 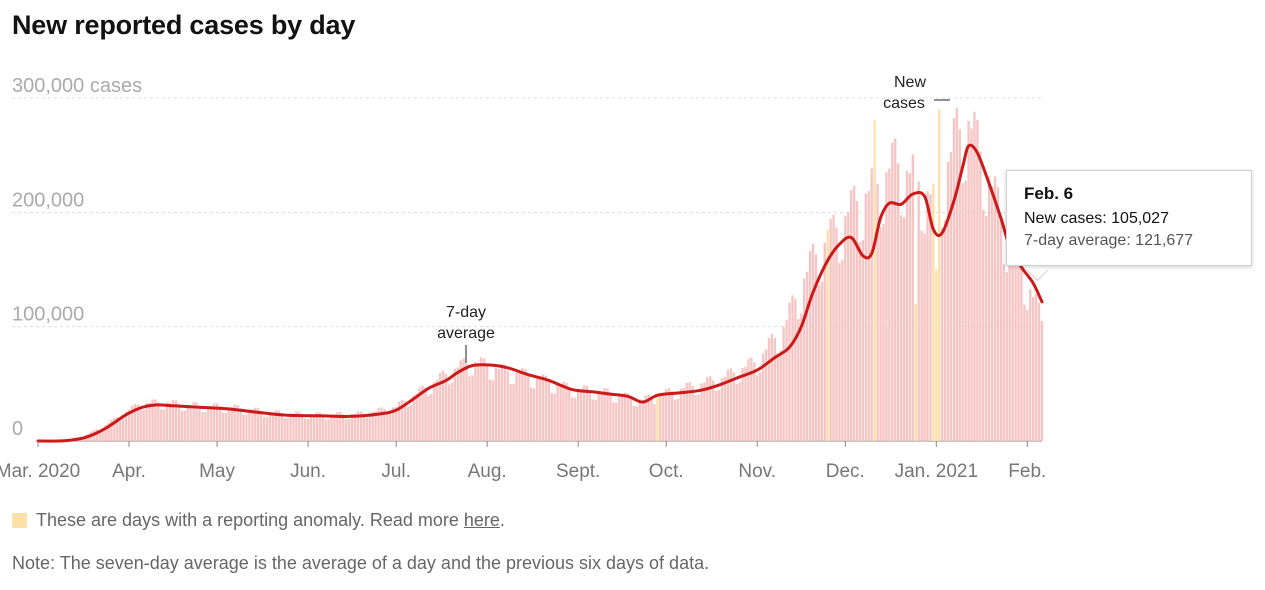 What do you see at coordinates (578, 471) in the screenshot?
I see `x-tick-label: Sept.` at bounding box center [578, 471].